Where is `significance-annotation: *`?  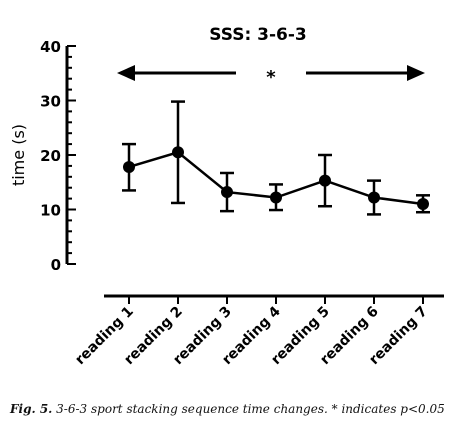
significance-annotation: * is located at coordinates (271, 76).